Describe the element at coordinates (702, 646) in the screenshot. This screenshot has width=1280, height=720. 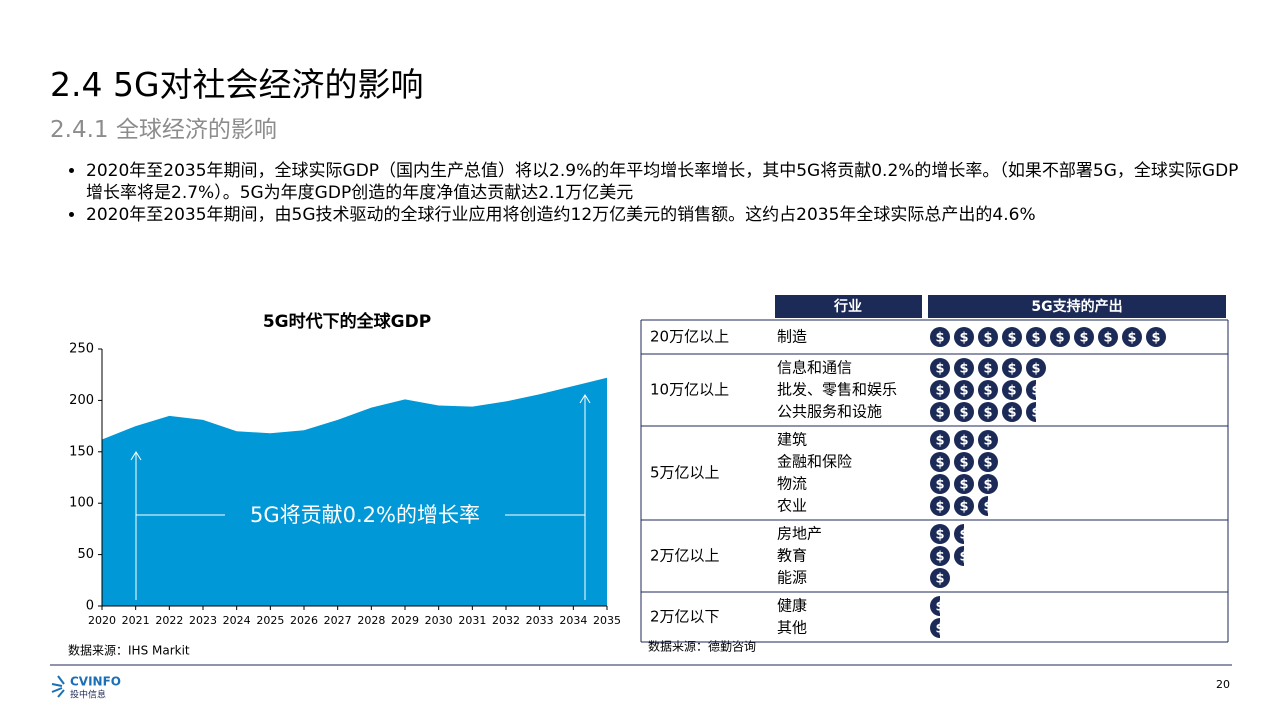
I see `table-source: 数据来源：德勤咨询` at that location.